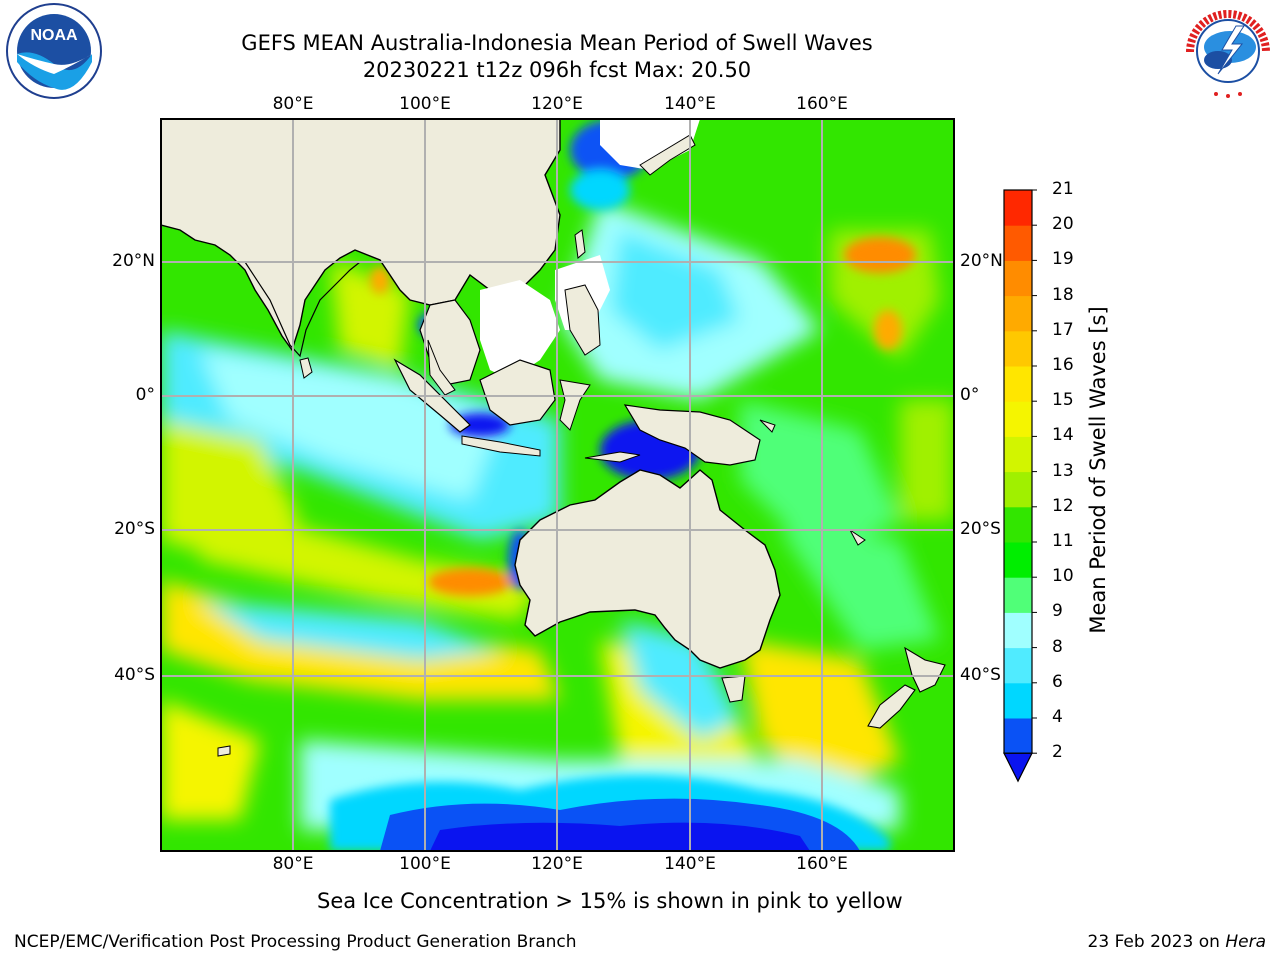 The width and height of the screenshot is (1280, 960). What do you see at coordinates (293, 104) in the screenshot?
I see `lon-label-top-80e: 80°E` at bounding box center [293, 104].